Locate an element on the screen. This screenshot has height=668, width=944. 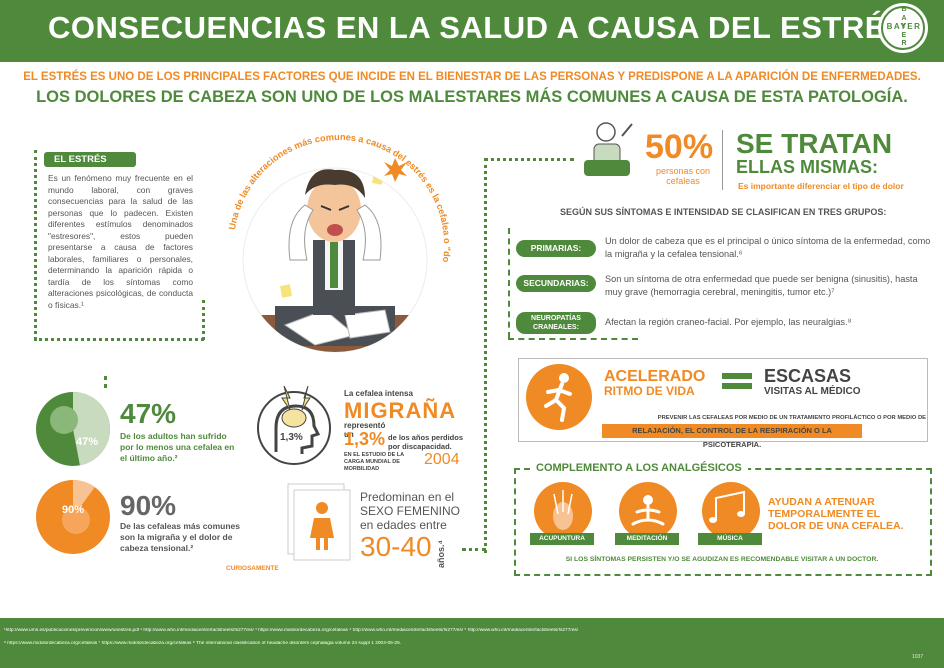
ritmo-box is located at coordinates (723, 400).